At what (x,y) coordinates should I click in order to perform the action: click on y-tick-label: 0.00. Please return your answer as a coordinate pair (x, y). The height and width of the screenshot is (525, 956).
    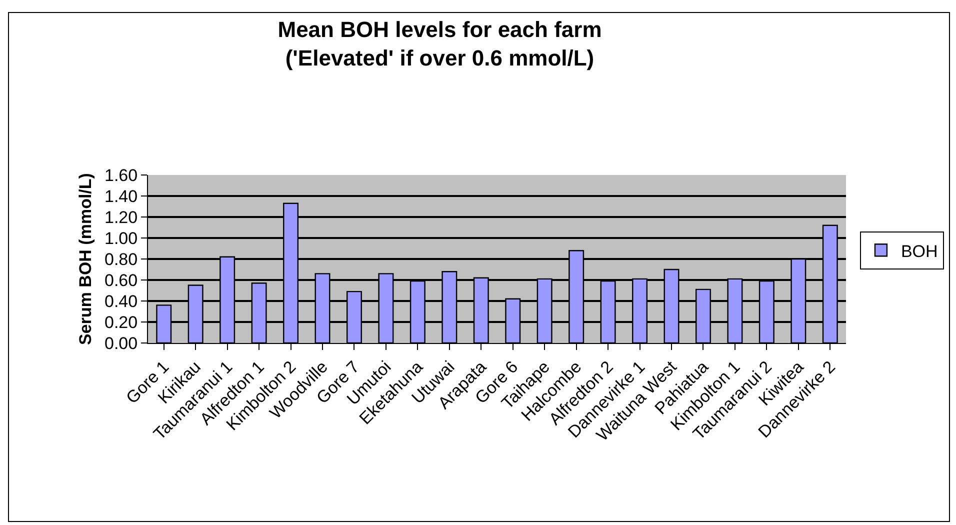
    Looking at the image, I should click on (121, 343).